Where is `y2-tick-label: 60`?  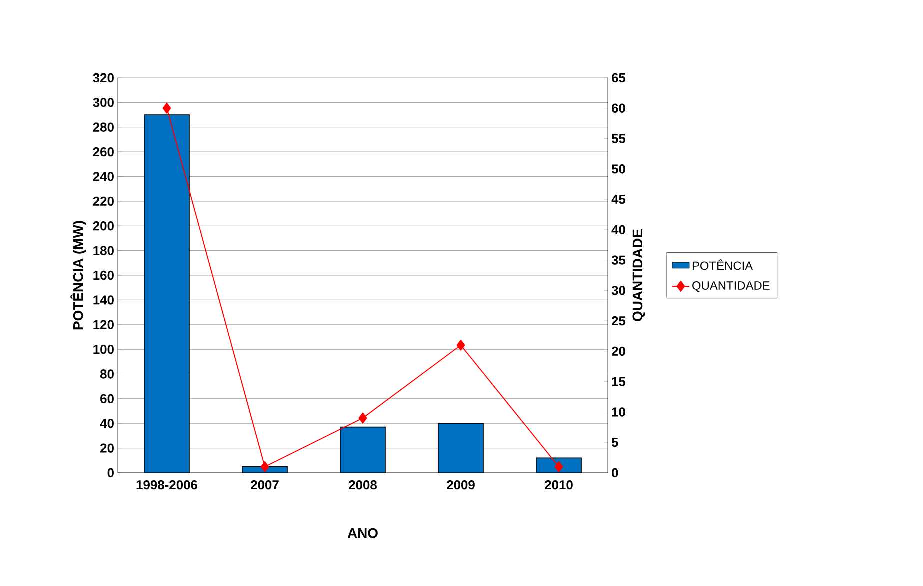
y2-tick-label: 60 is located at coordinates (619, 108).